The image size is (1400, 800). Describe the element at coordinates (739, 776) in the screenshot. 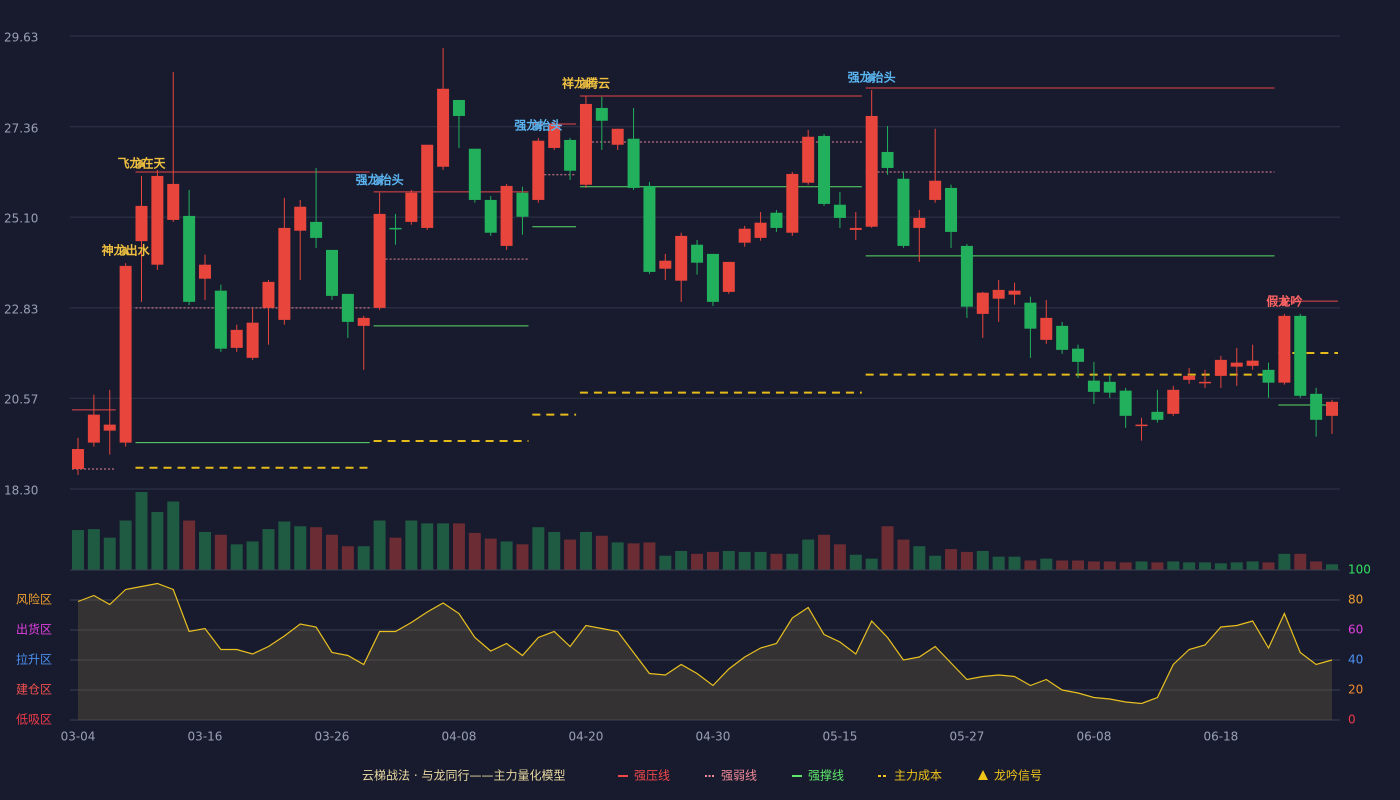

I see `legend-label: 强弱线` at that location.